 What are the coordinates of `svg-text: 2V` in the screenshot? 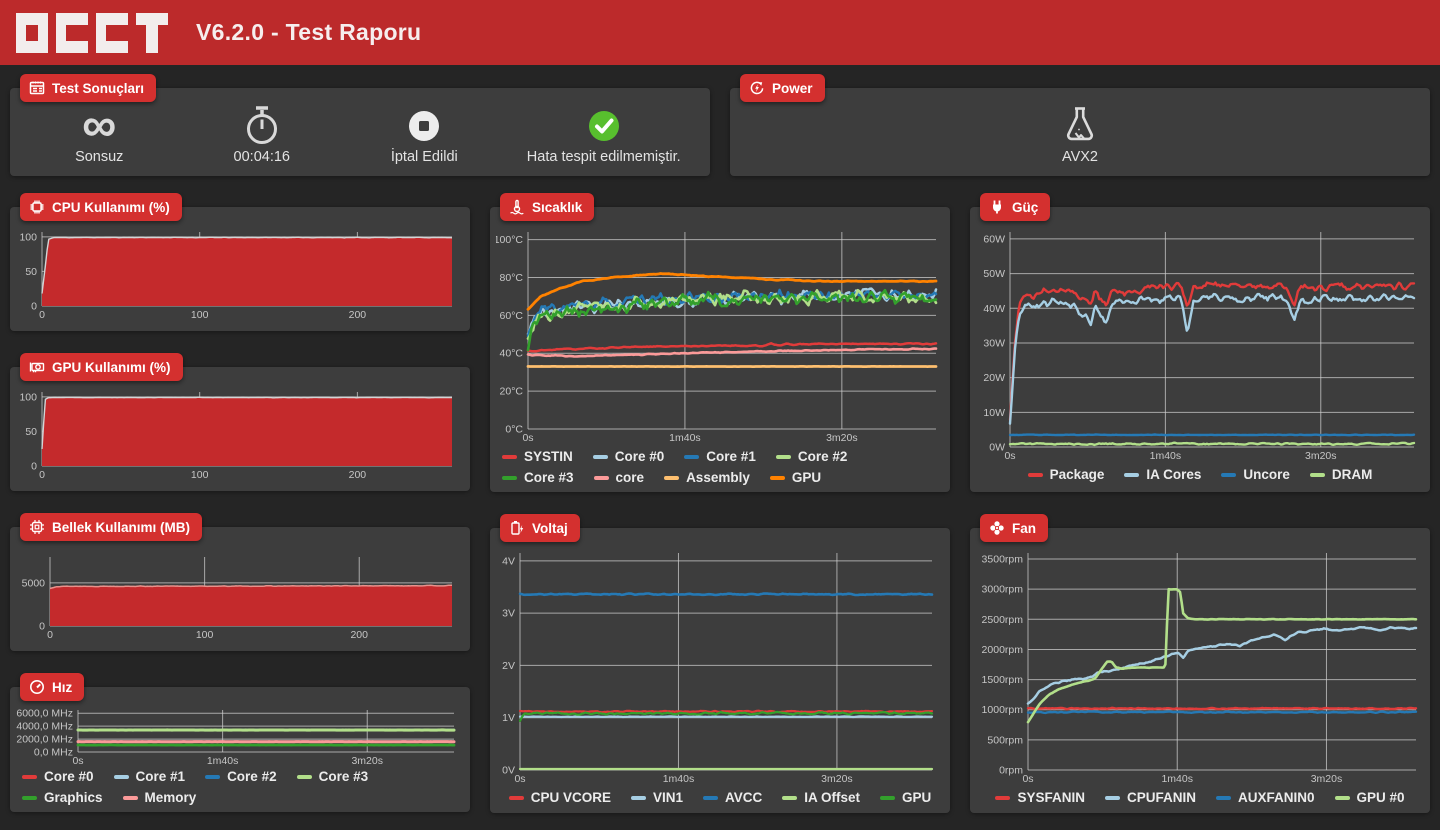 It's located at (508, 666).